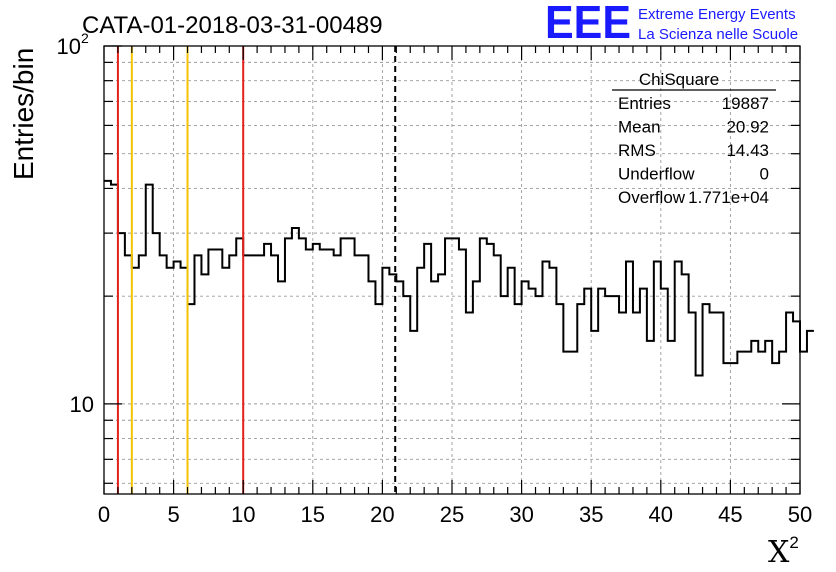 Image resolution: width=836 pixels, height=572 pixels. Describe the element at coordinates (173, 514) in the screenshot. I see `x-tick-label: 5` at that location.